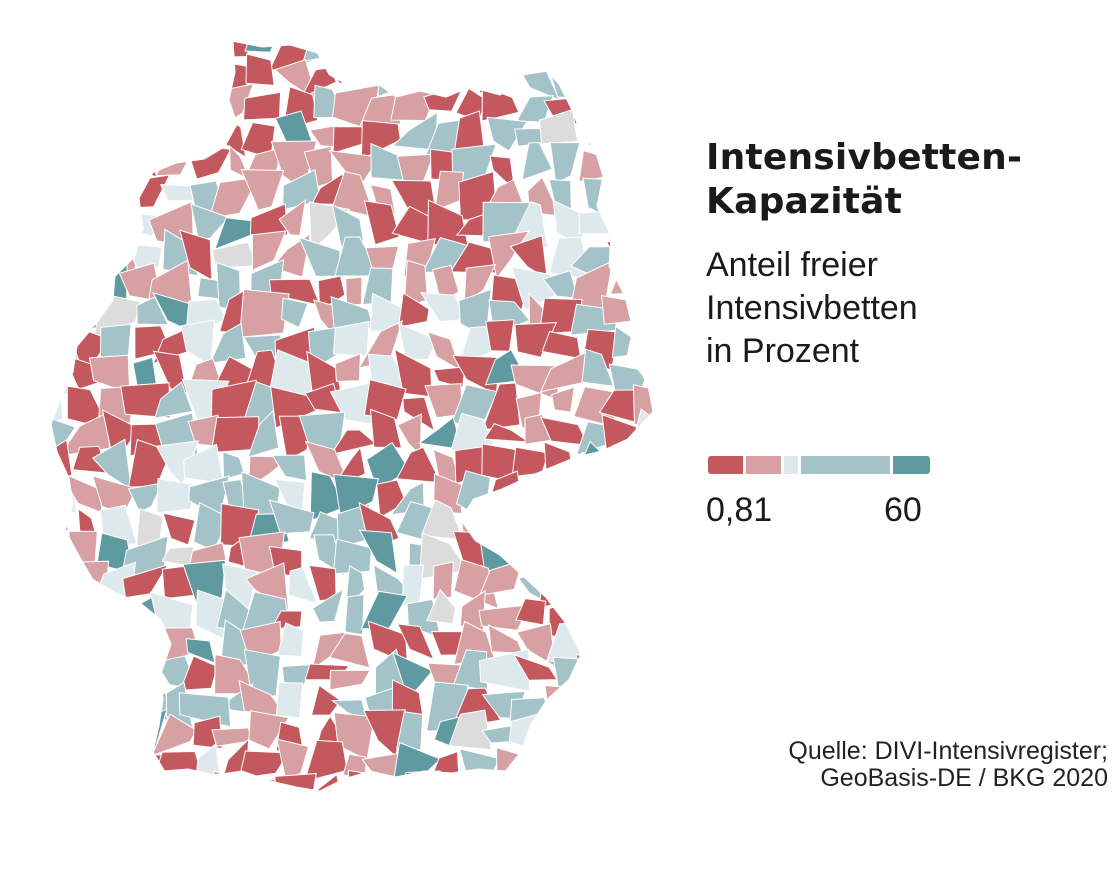 This screenshot has height=886, width=1116. I want to click on color-legend-bar, so click(819, 465).